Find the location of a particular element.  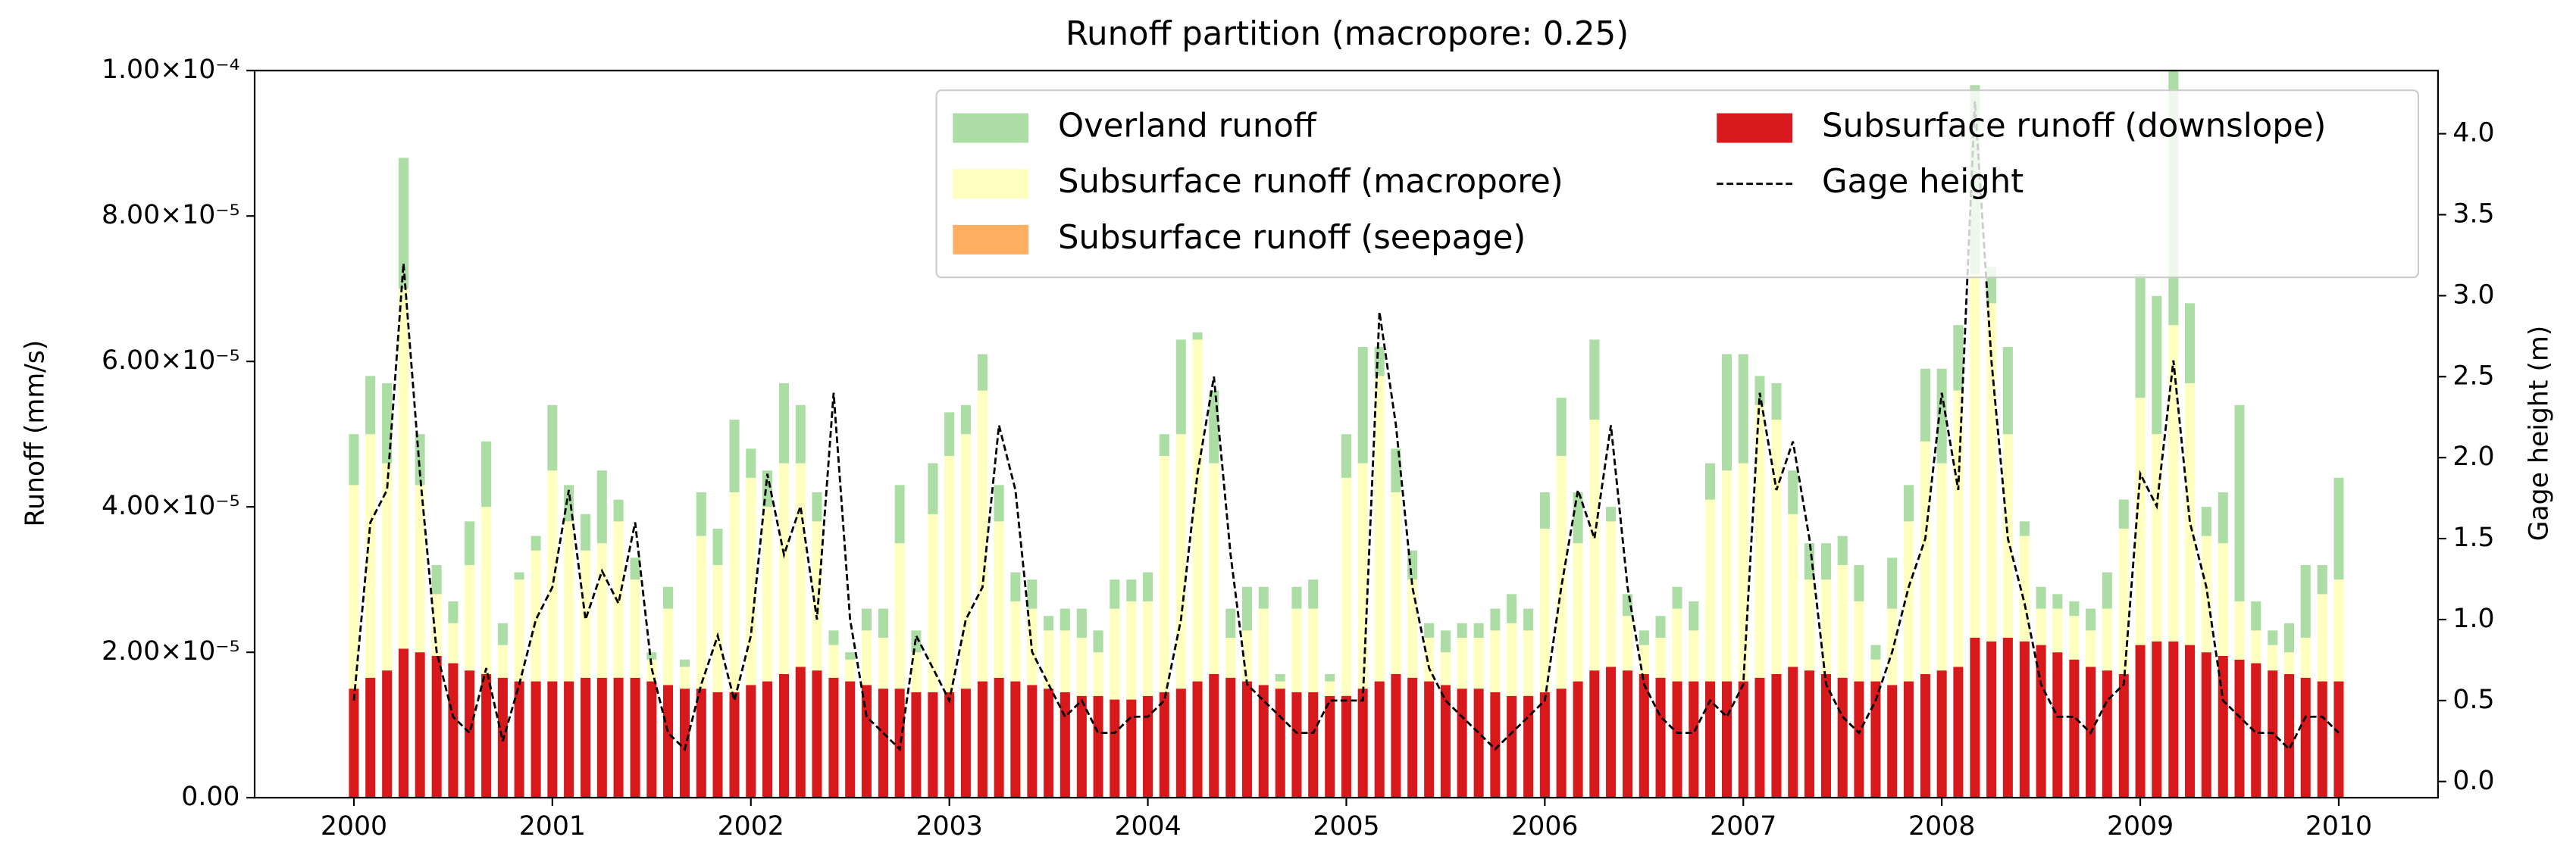

legend-label: Subsurface runoff (macropore) is located at coordinates (1310, 182).